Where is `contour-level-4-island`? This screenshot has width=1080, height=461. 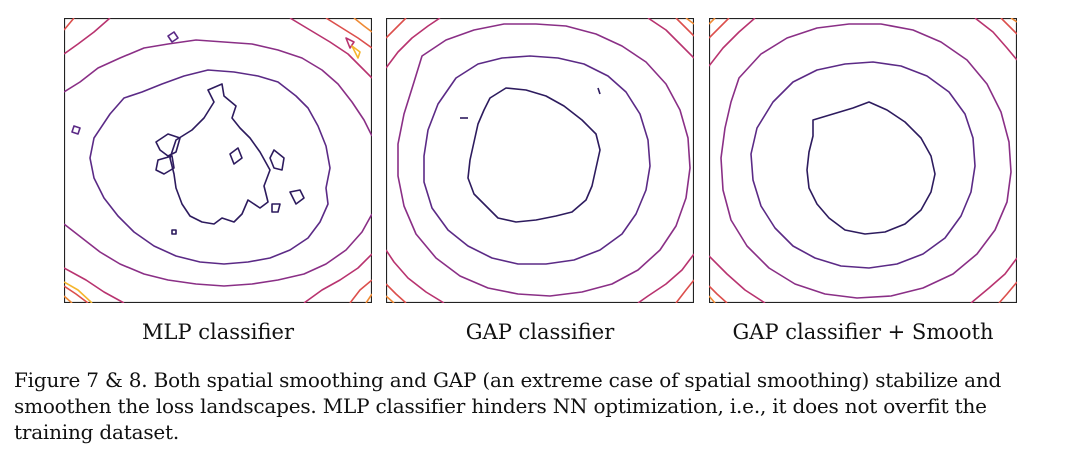
contour-level-4-island is located at coordinates (350, 43).